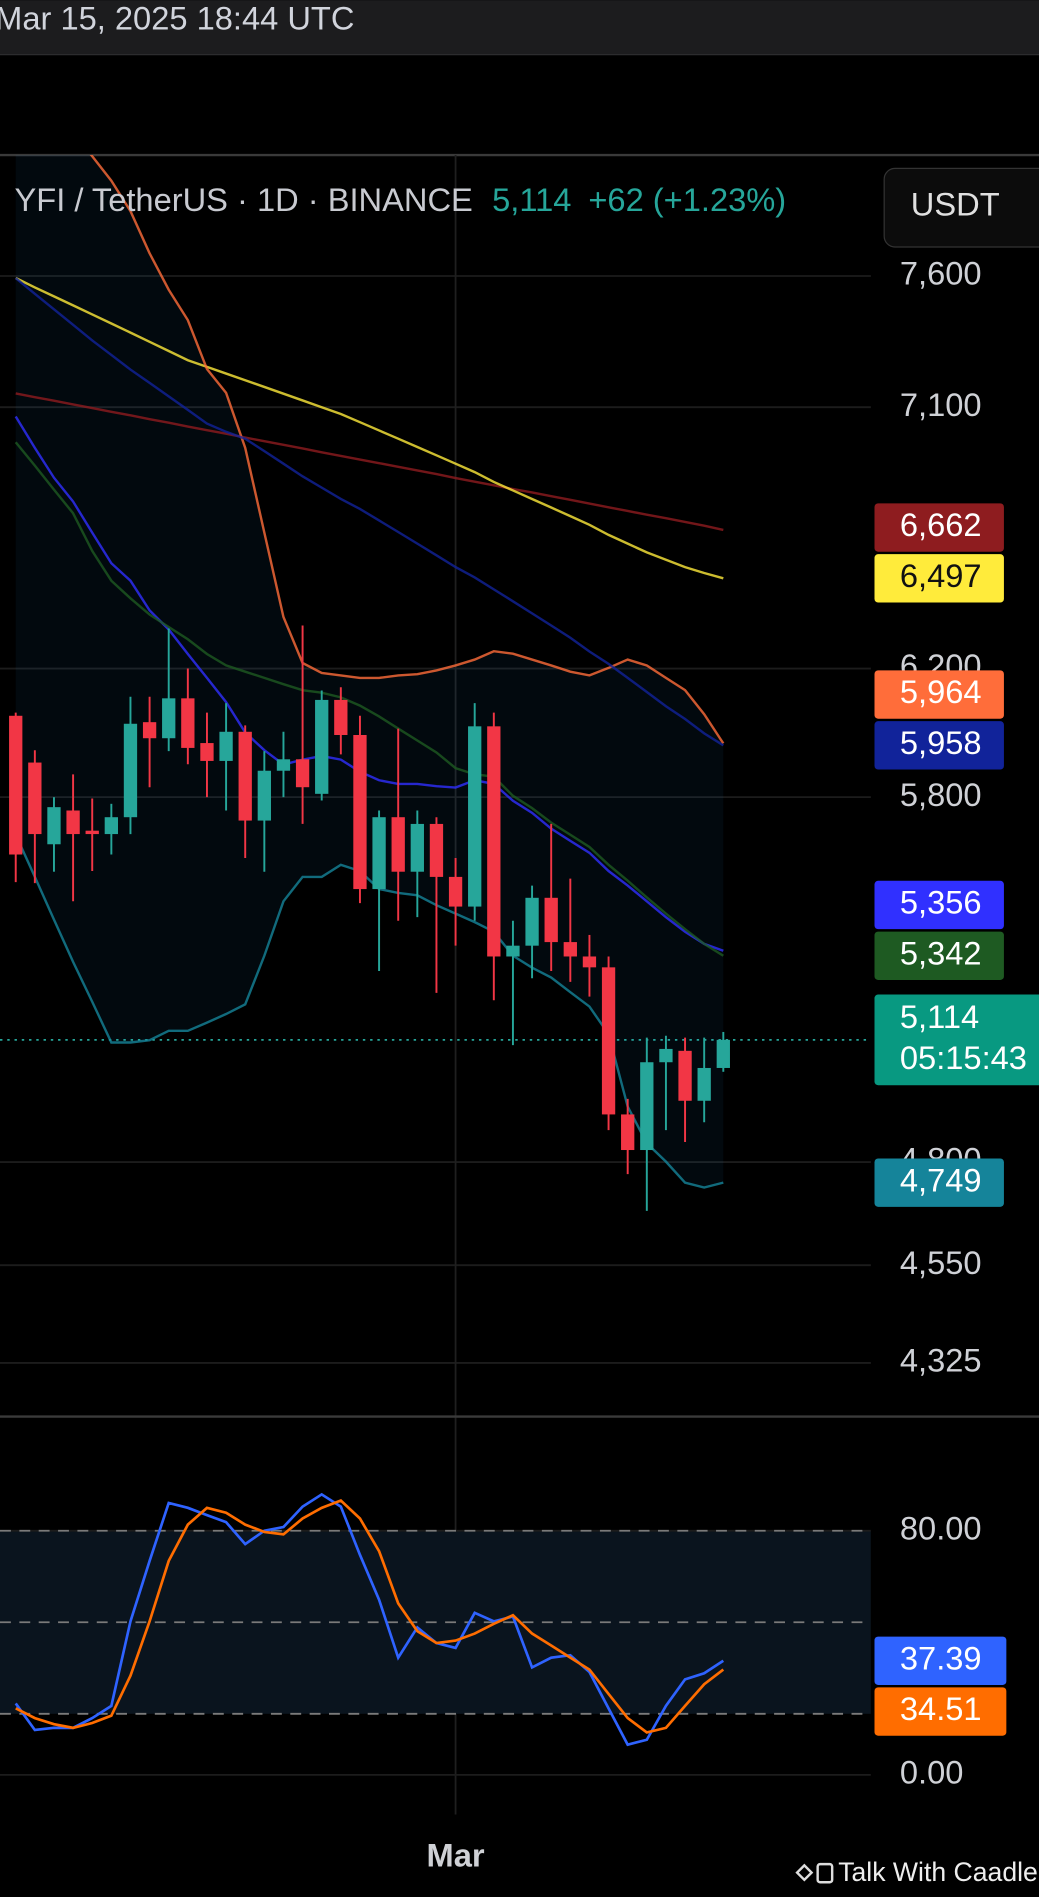 Image resolution: width=1039 pixels, height=1897 pixels. What do you see at coordinates (941, 404) in the screenshot?
I see `y-tick-label: 7,100` at bounding box center [941, 404].